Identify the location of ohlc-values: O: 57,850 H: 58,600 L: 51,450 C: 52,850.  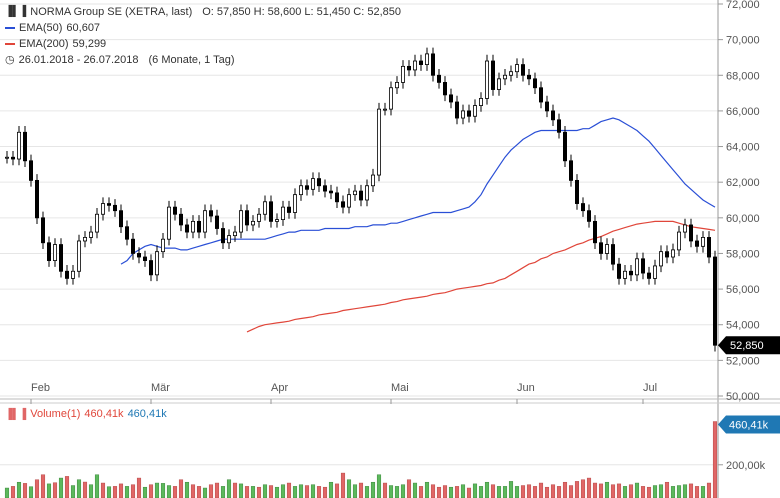
(302, 12).